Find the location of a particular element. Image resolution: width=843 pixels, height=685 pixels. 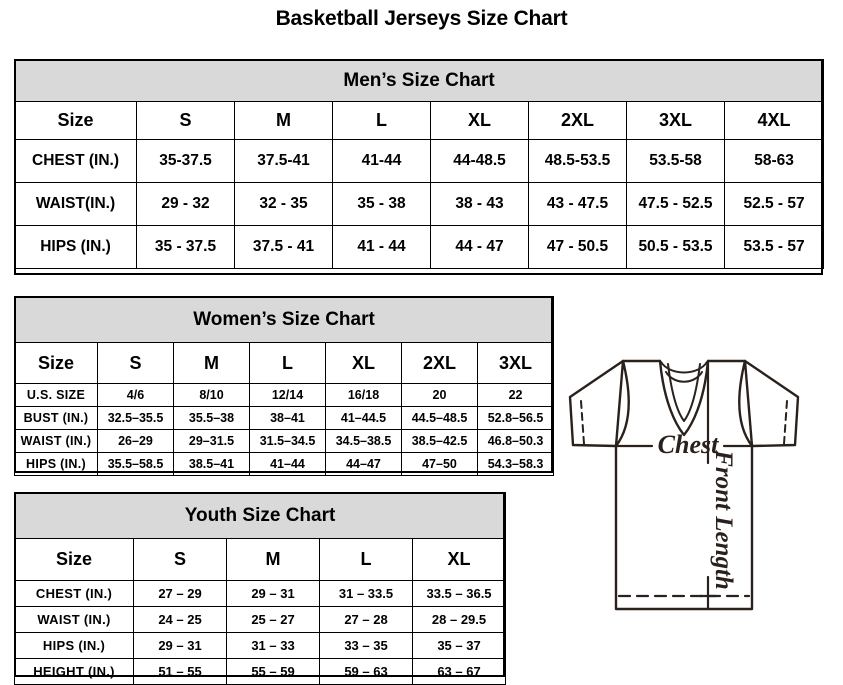

mens-row-label-waist: WAIST(IN.) is located at coordinates (75, 204).